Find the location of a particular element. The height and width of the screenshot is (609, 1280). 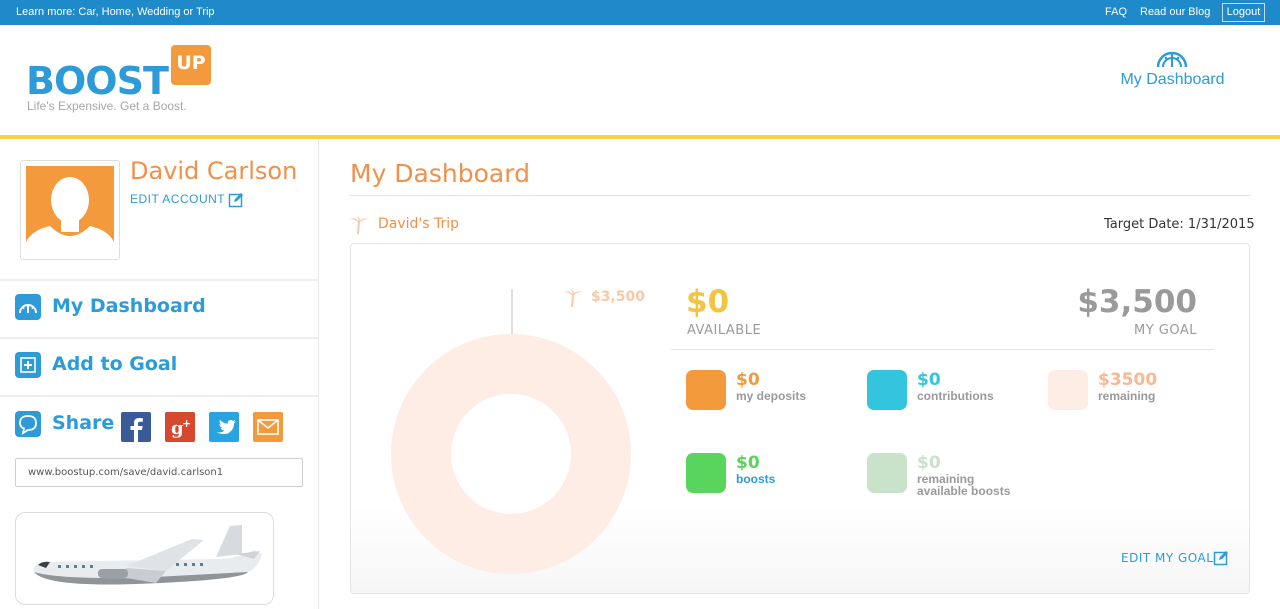

twitter-icon is located at coordinates (224, 427).